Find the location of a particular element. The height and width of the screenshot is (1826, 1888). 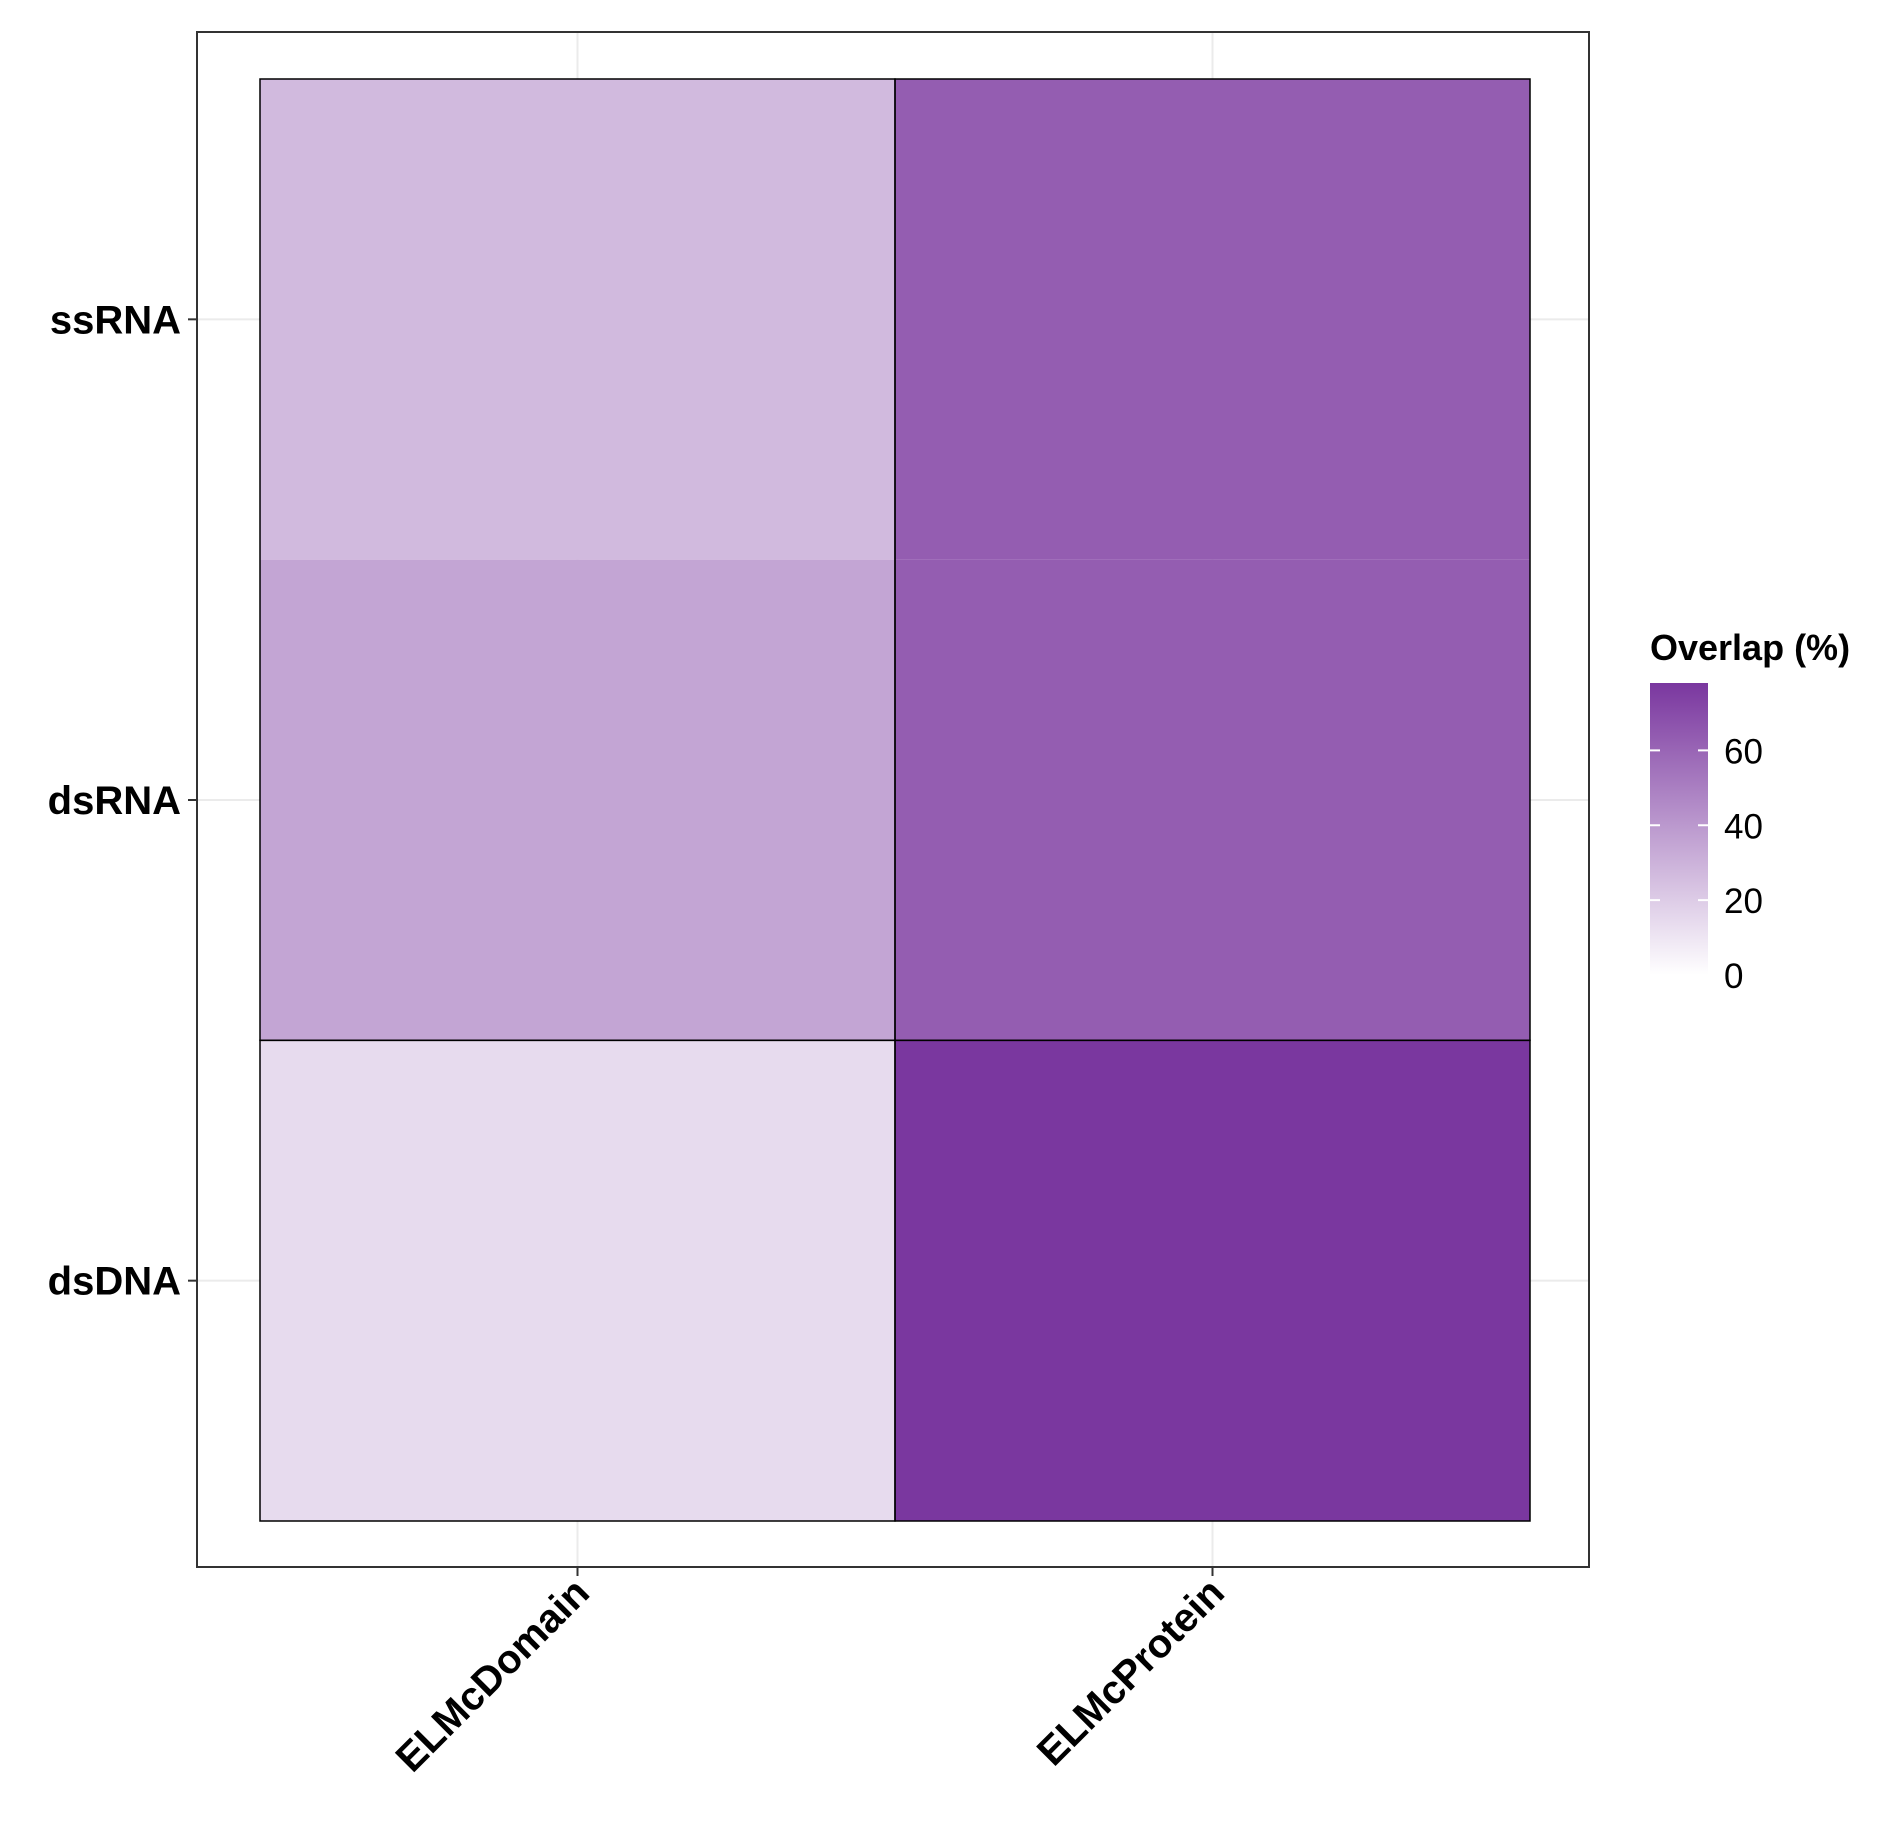

y-axis: ssRNA dsRNA dsDNA is located at coordinates (122, 801).